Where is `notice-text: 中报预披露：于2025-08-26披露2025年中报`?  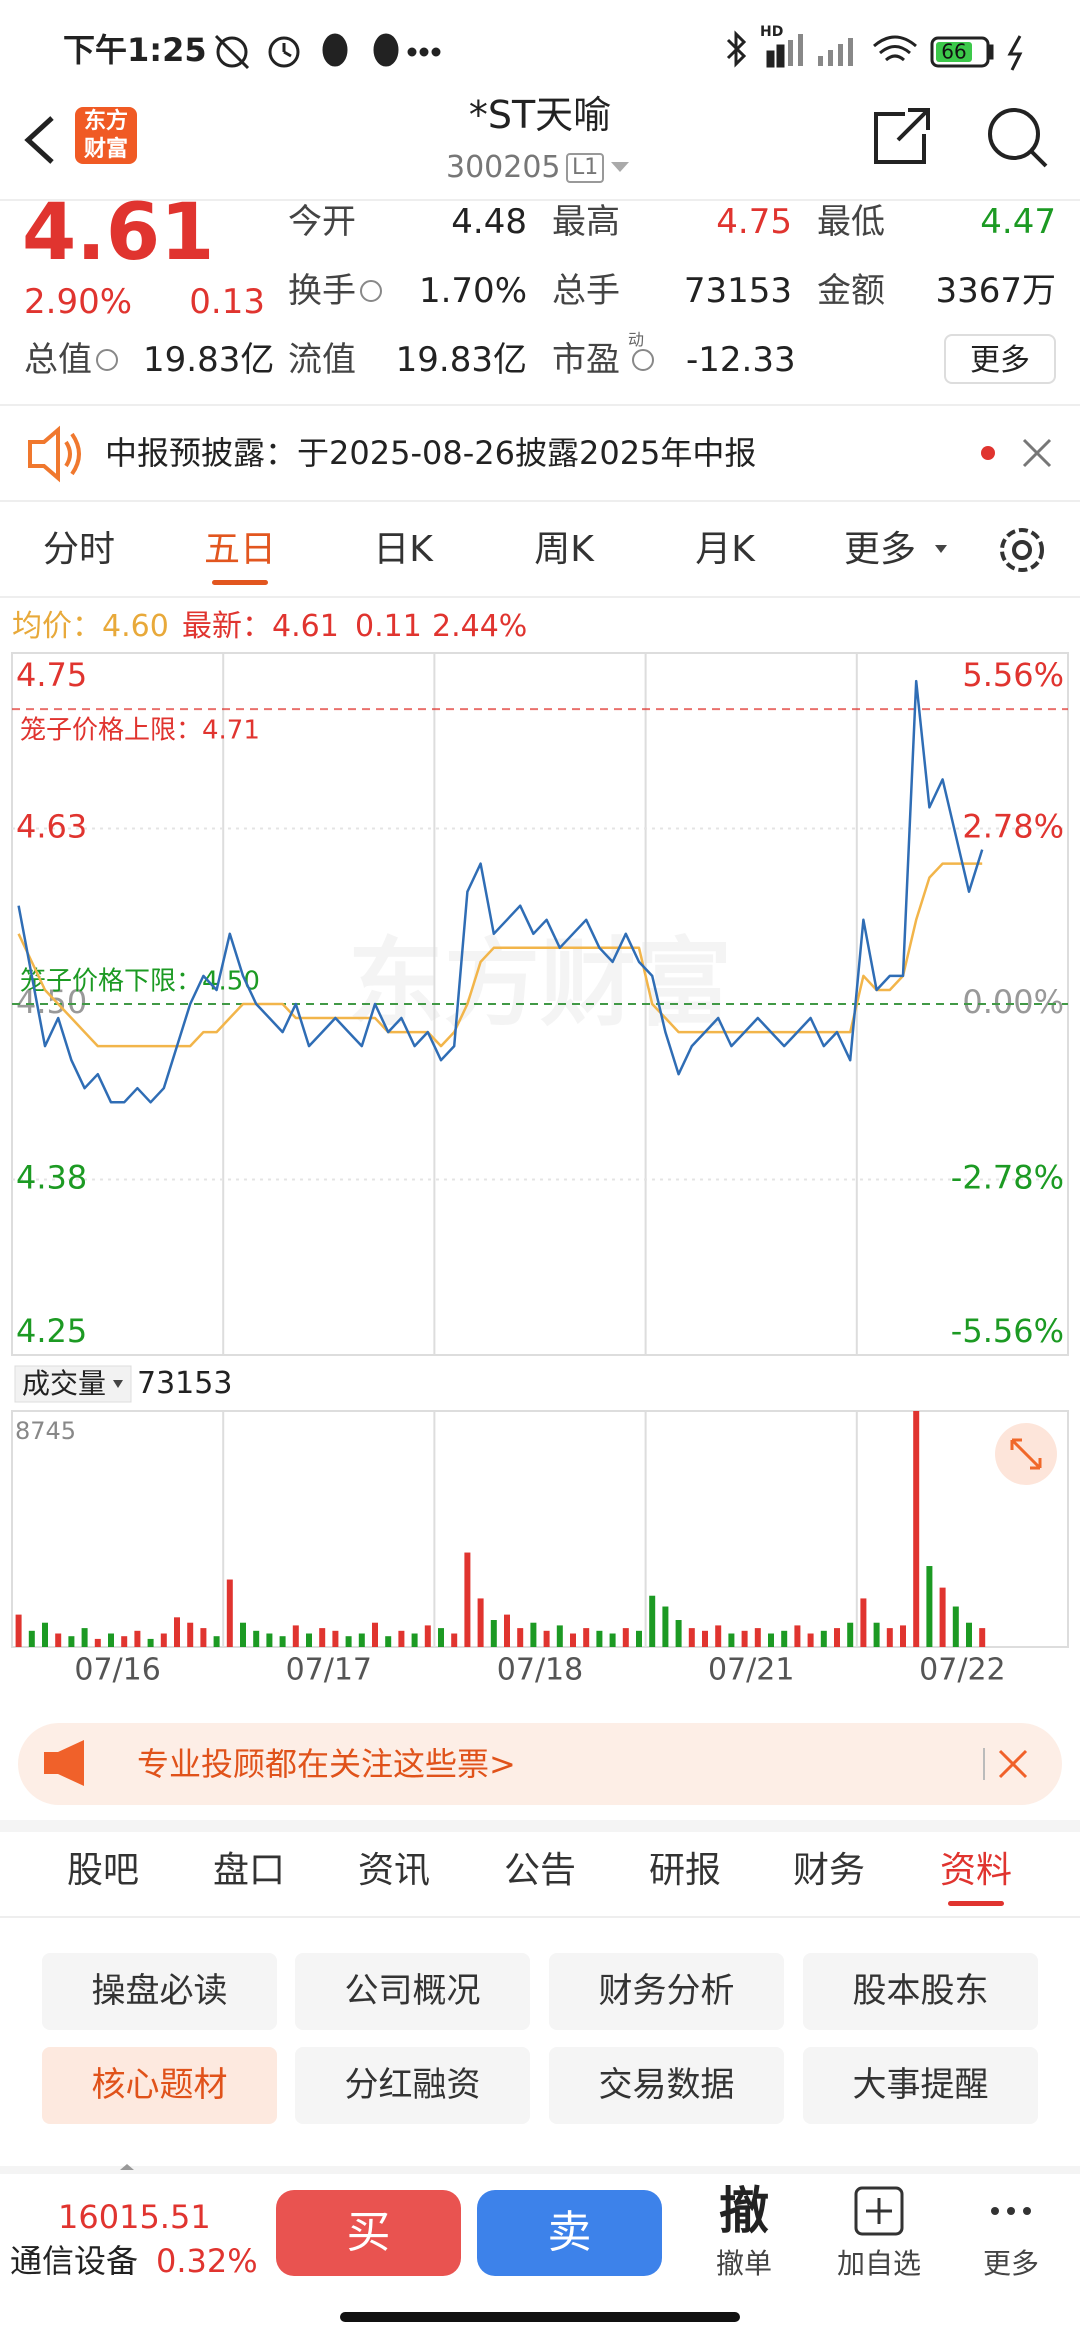 notice-text: 中报预披露：于2025-08-26披露2025年中报 is located at coordinates (431, 452).